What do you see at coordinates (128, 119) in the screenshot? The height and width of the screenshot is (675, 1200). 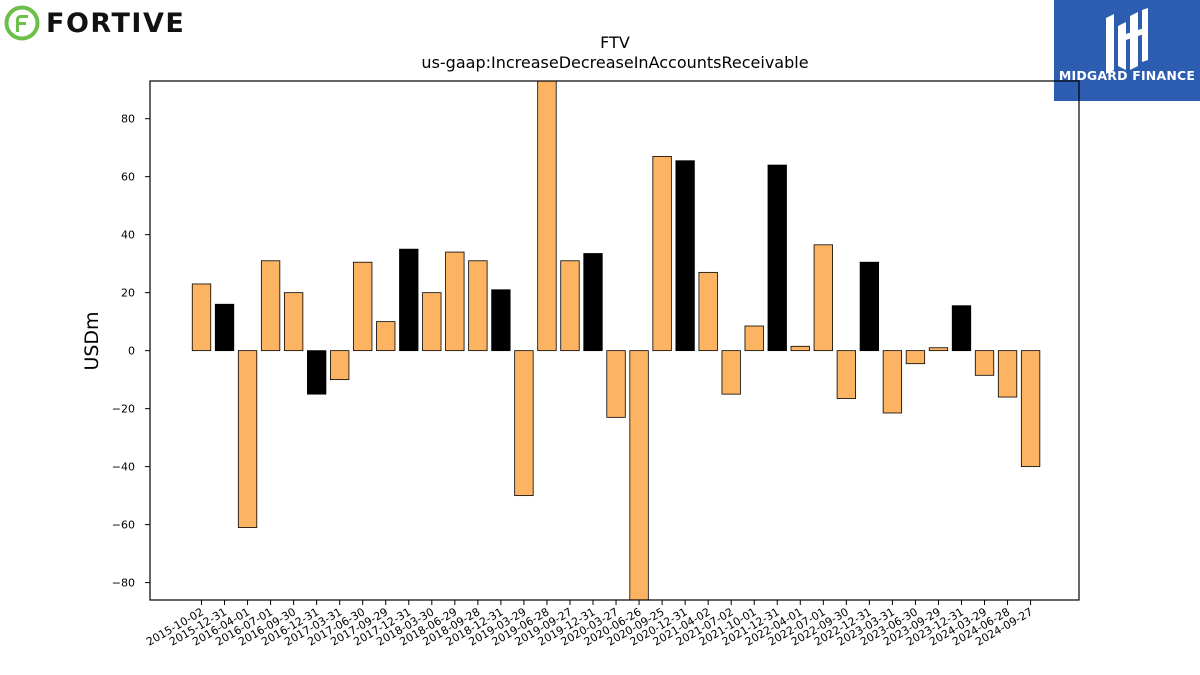 I see `y-tick-label: 80` at bounding box center [128, 119].